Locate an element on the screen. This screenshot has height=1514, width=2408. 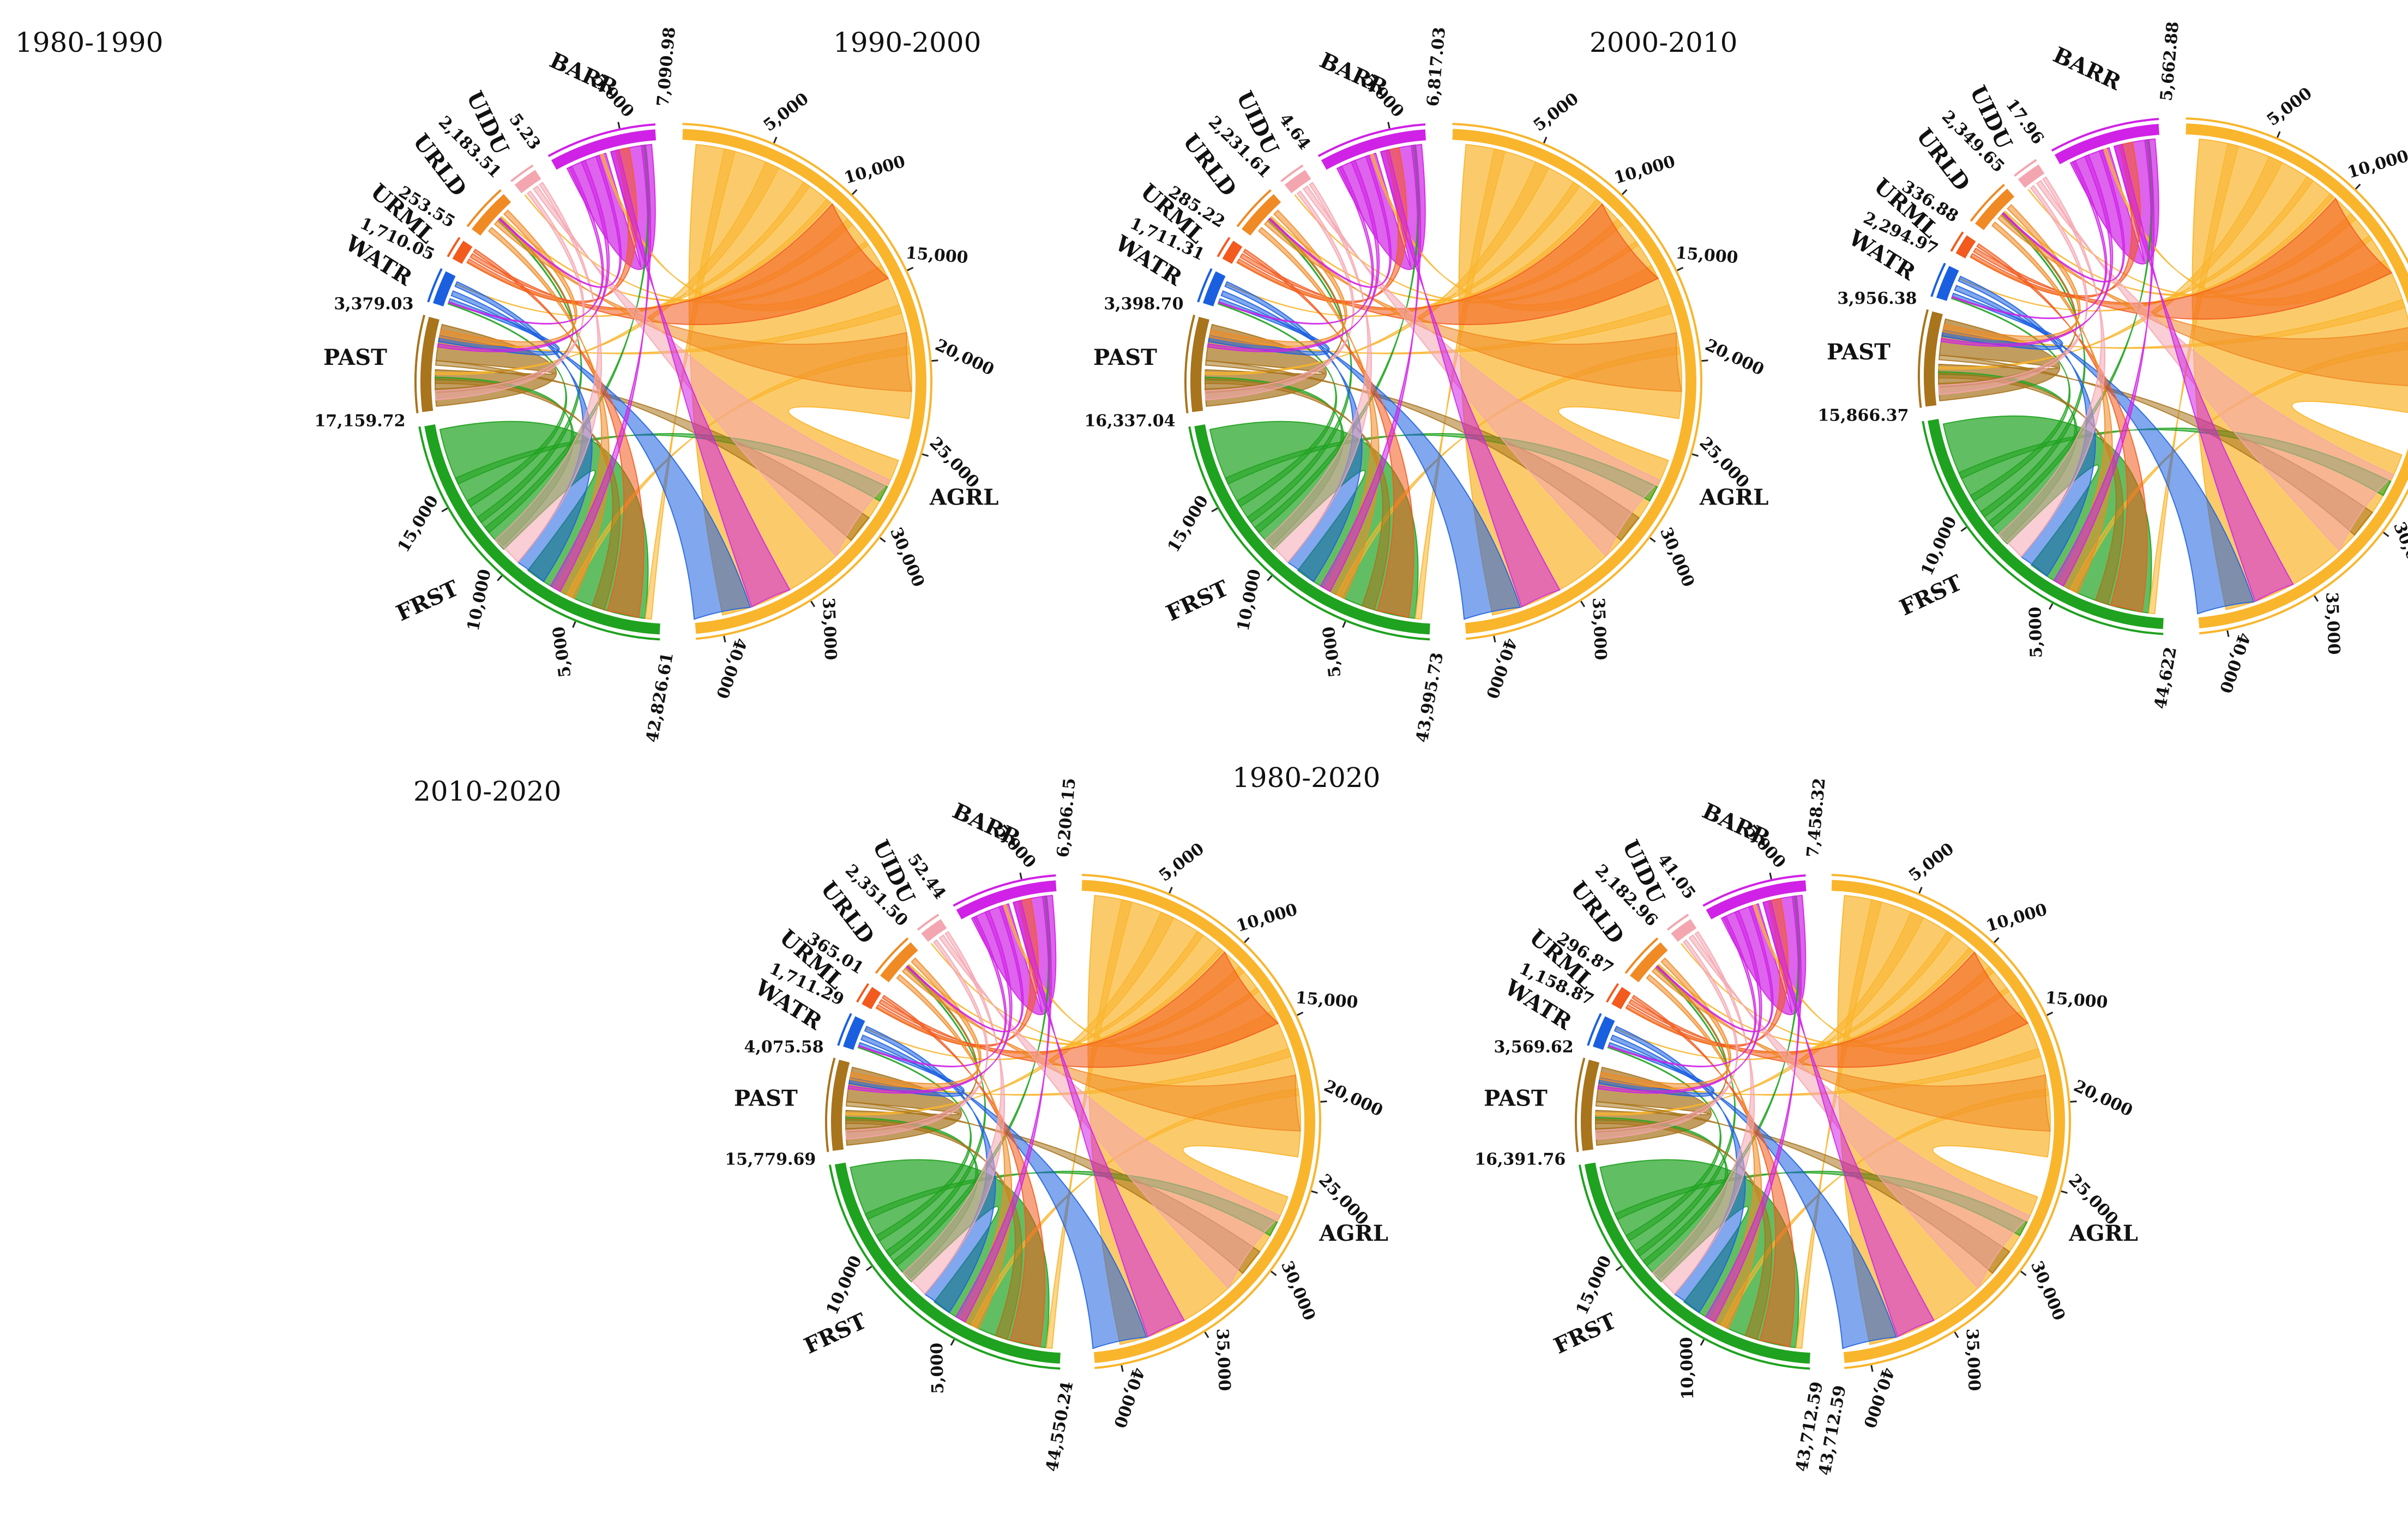
ribbon-barr-to-agrl is located at coordinates (1099, 1118).